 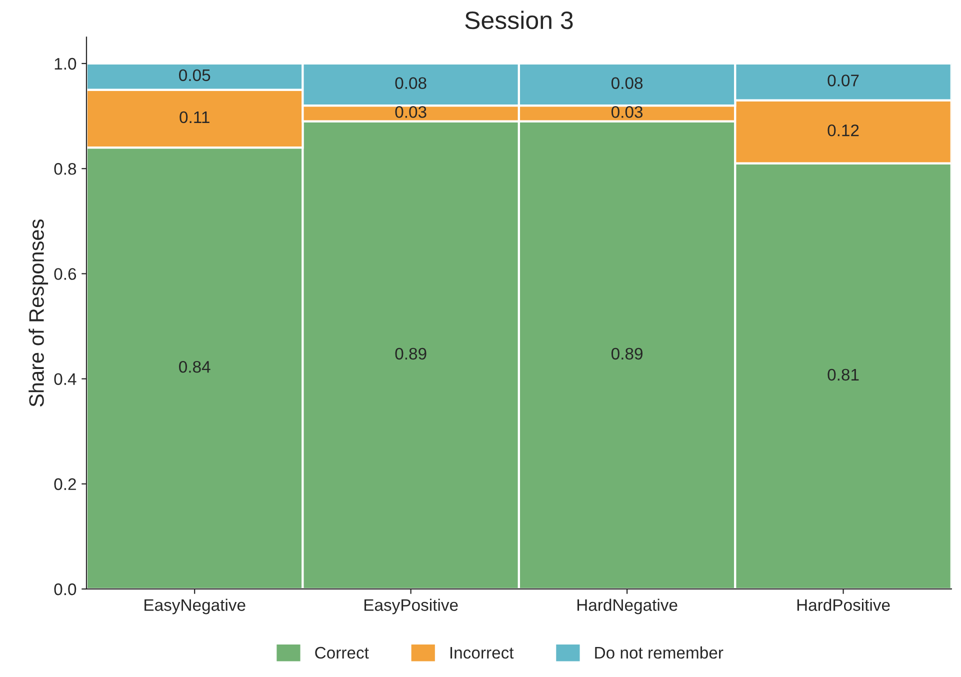 I want to click on y-tick-label: 0.6, so click(x=65, y=274).